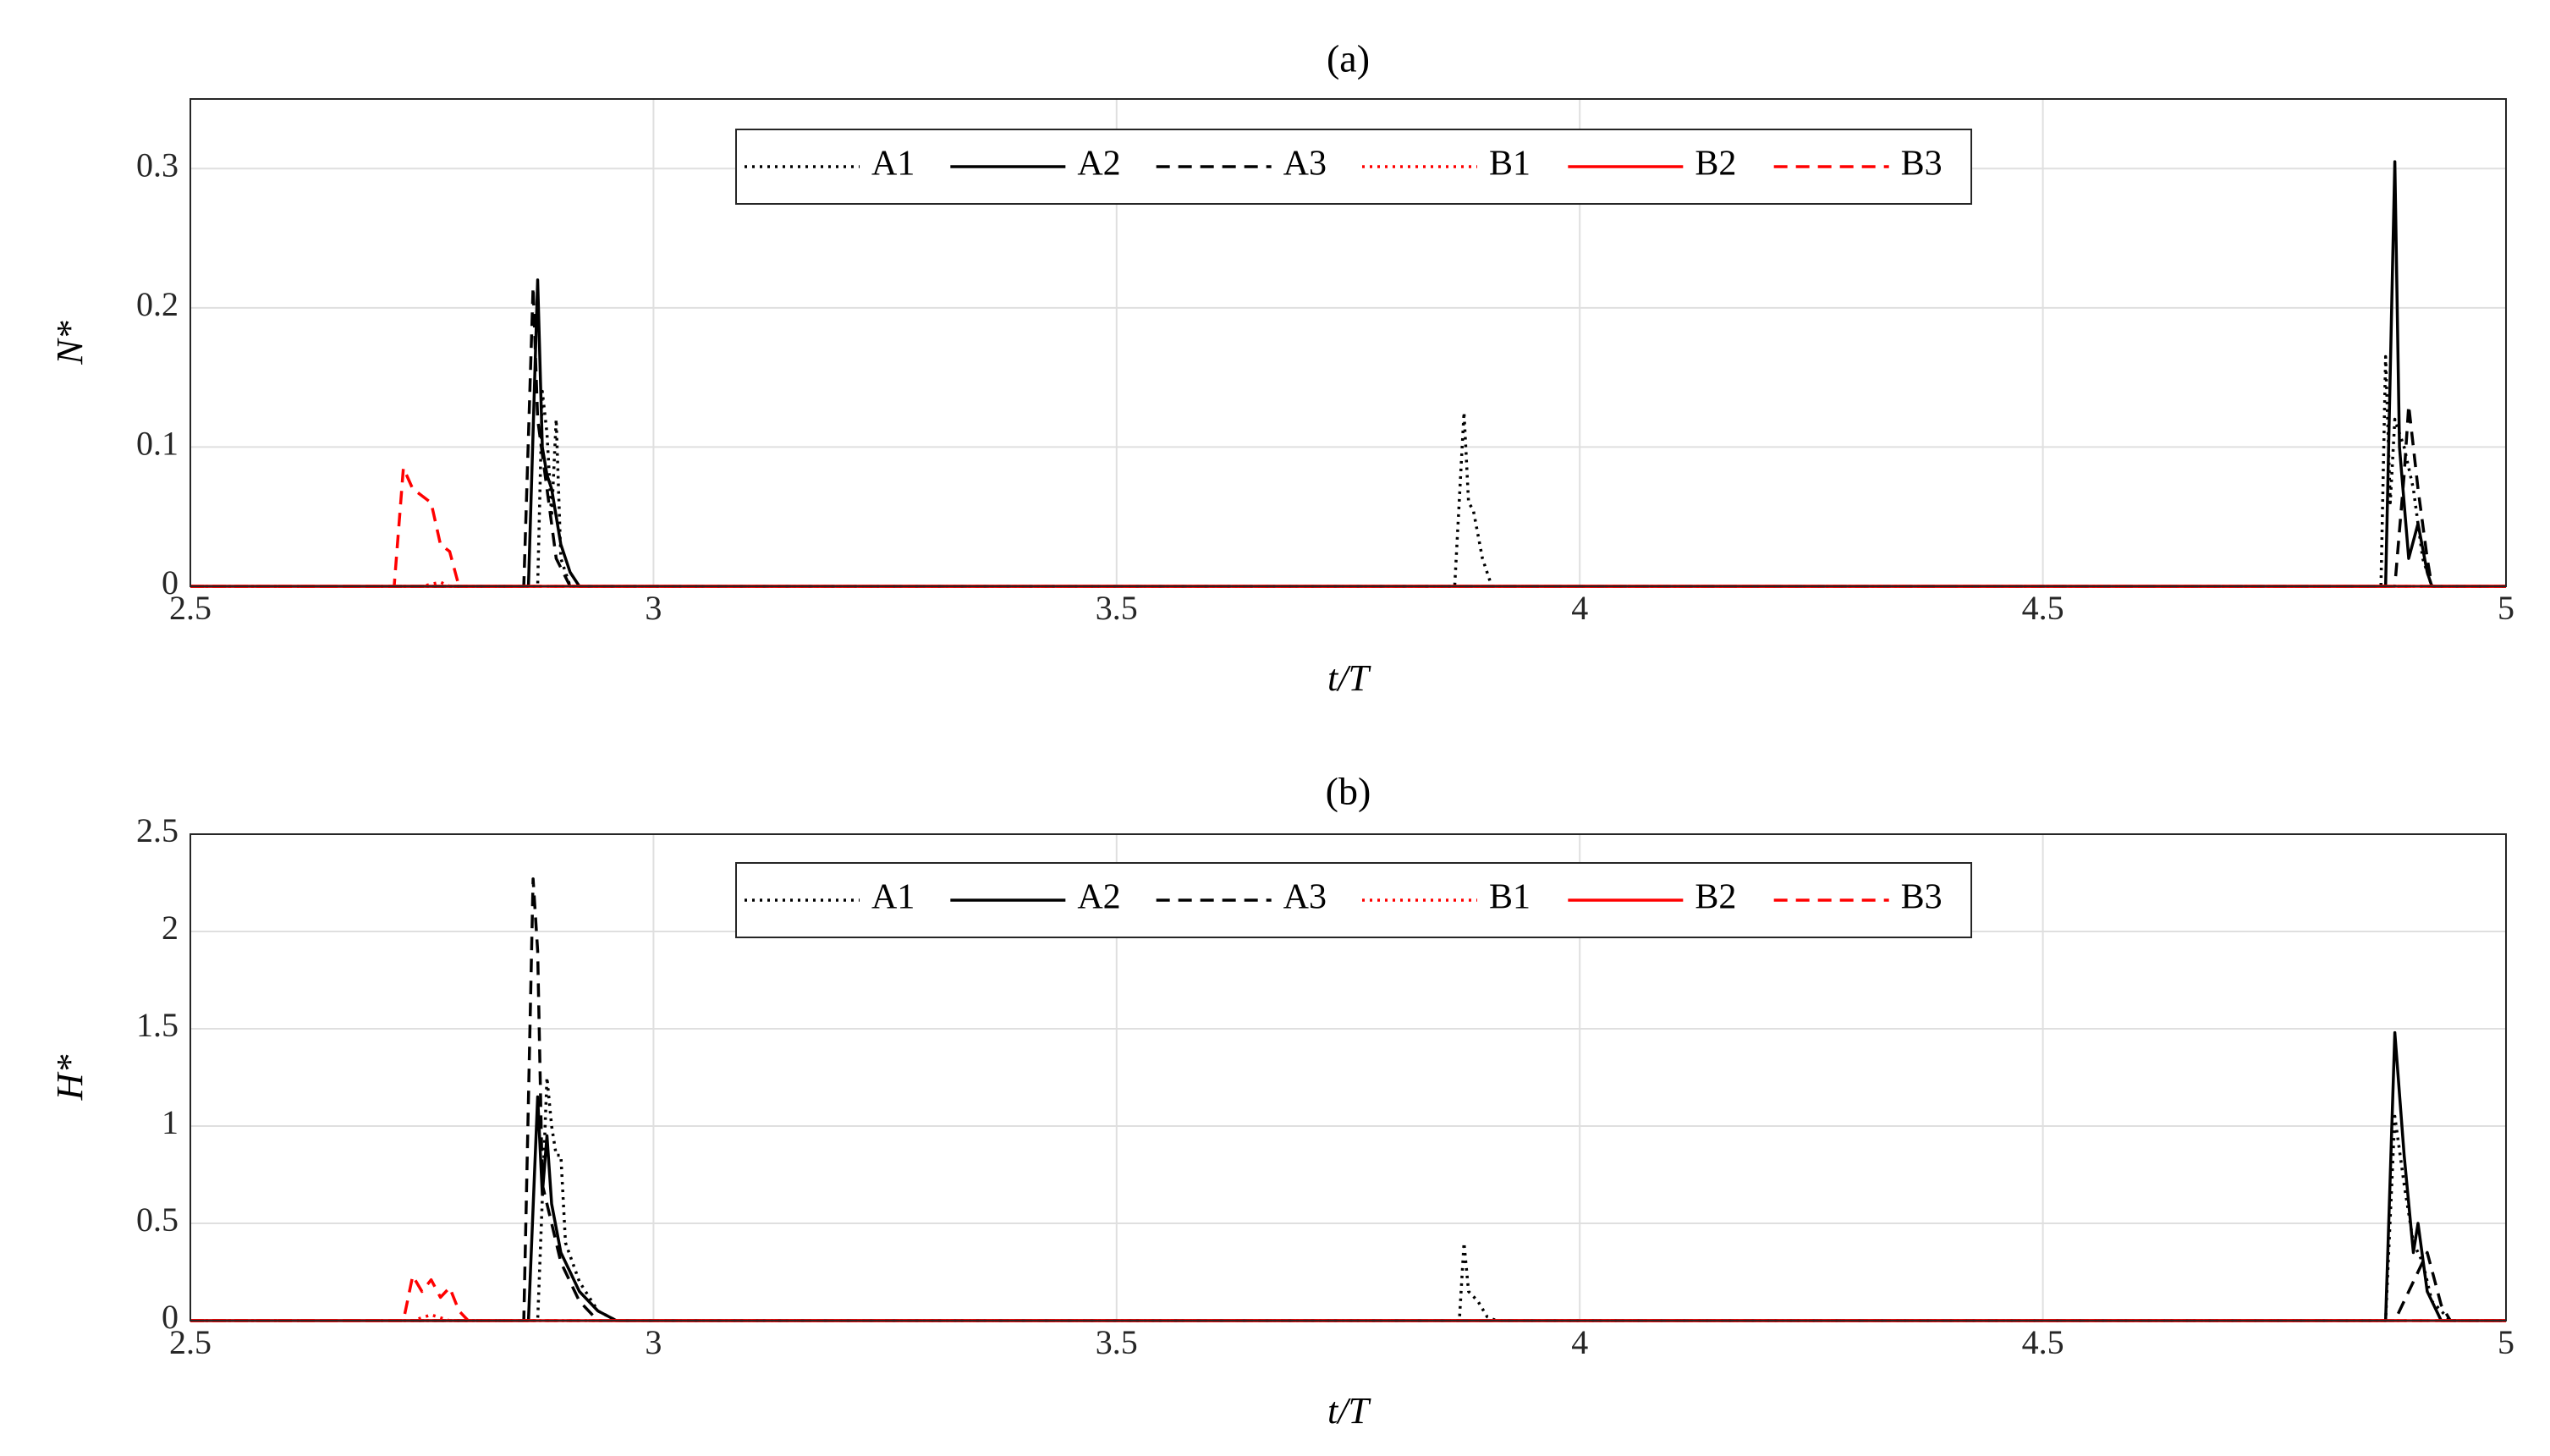  Describe the element at coordinates (157, 830) in the screenshot. I see `y-tick-label: 2.5` at that location.